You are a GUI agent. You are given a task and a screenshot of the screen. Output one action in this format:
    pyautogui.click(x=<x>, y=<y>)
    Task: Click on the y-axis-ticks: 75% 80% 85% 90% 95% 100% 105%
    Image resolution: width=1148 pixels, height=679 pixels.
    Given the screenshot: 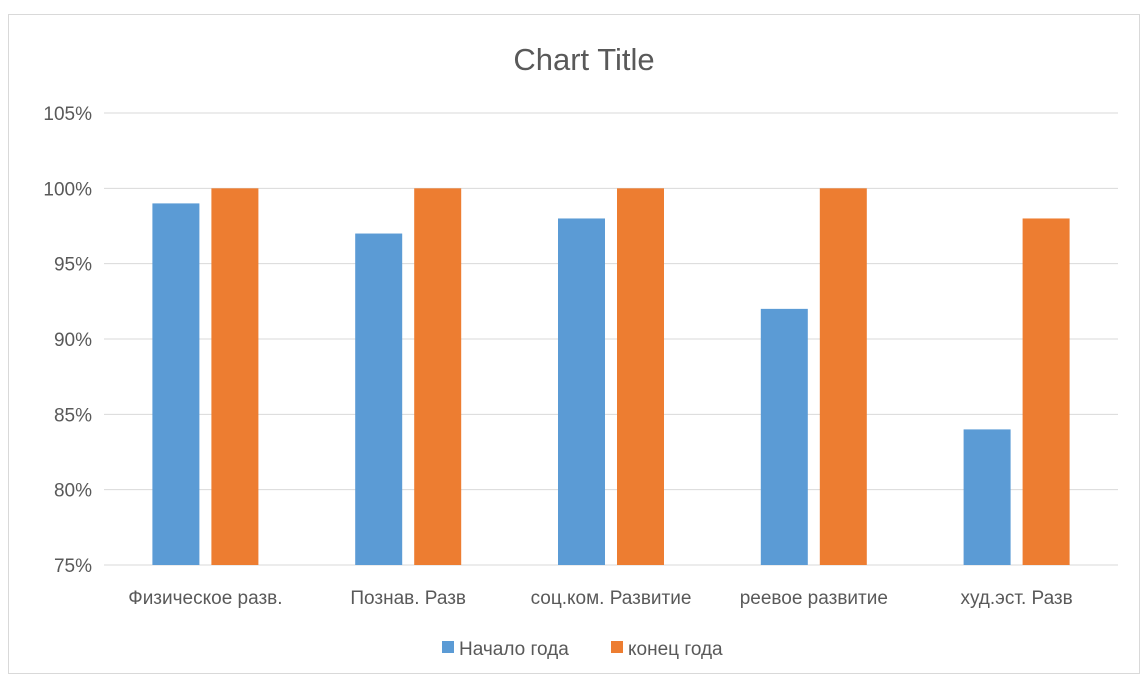 What is the action you would take?
    pyautogui.click(x=67, y=340)
    